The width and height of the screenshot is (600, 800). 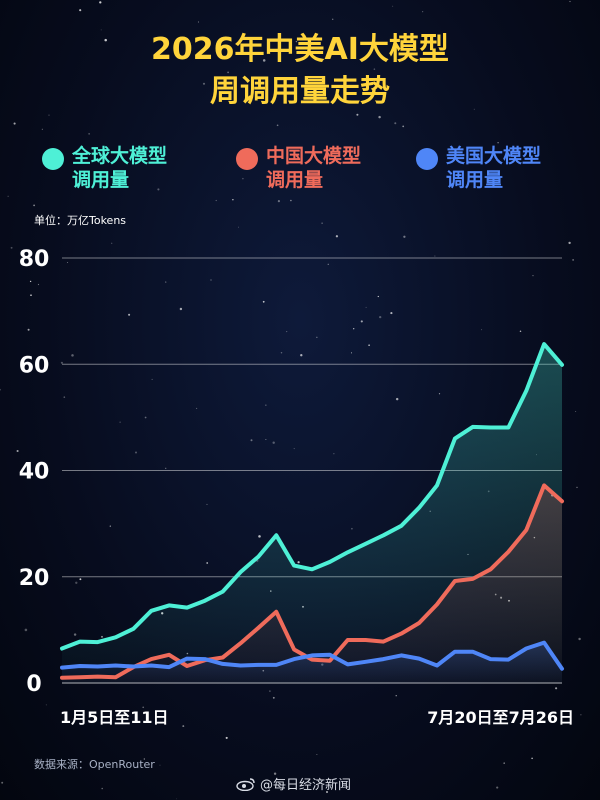 I want to click on y-tick-label: 40, so click(x=34, y=472).